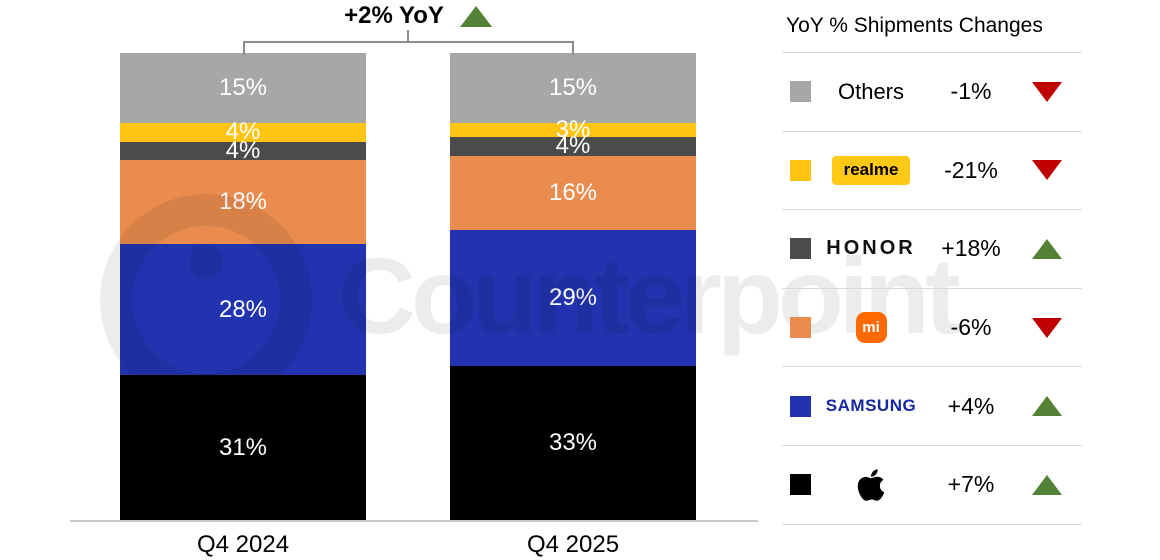  What do you see at coordinates (914, 25) in the screenshot?
I see `legend-title: YoY % Shipments Changes` at bounding box center [914, 25].